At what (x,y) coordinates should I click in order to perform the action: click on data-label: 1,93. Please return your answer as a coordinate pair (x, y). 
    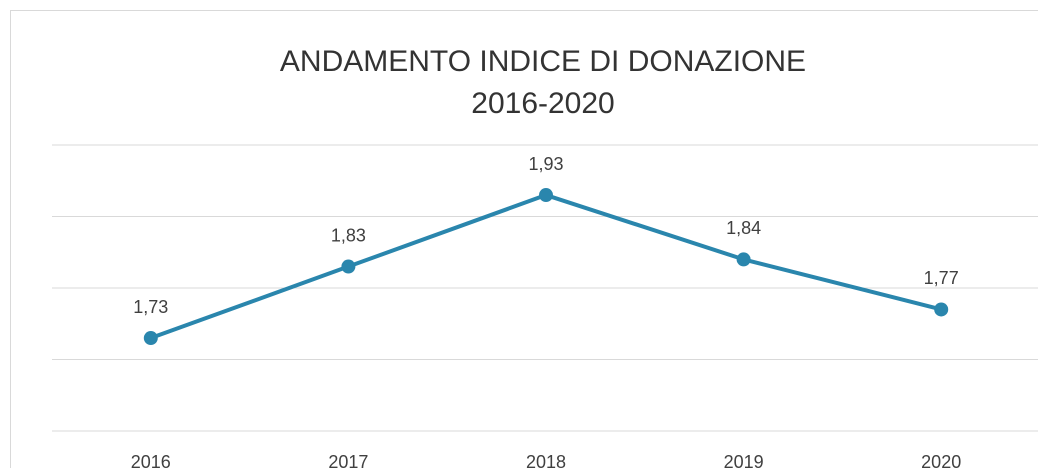
    Looking at the image, I should click on (545, 164).